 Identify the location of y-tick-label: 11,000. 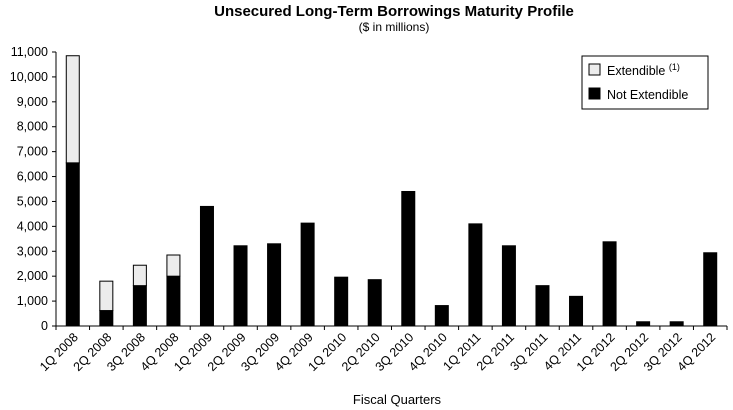
(29, 52).